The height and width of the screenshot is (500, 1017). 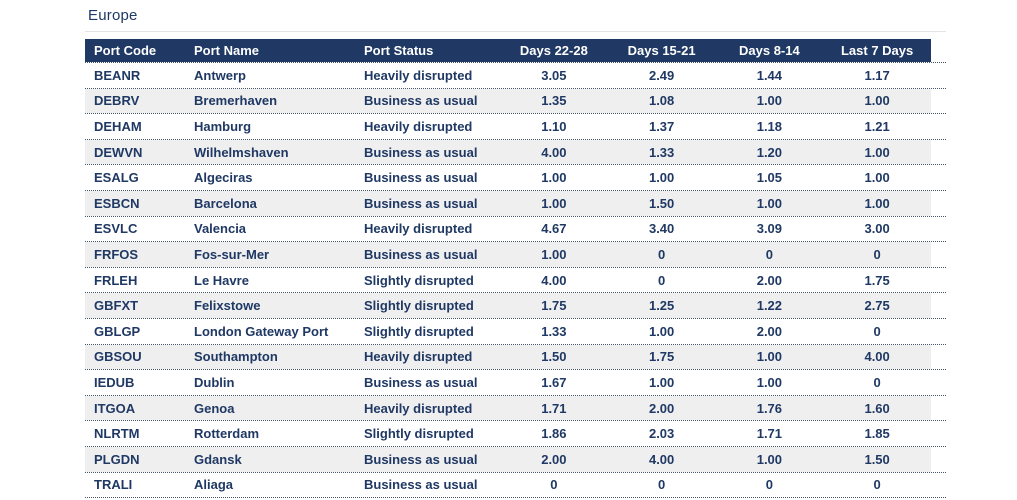 I want to click on cell-days-8-14: 3.09, so click(x=769, y=229).